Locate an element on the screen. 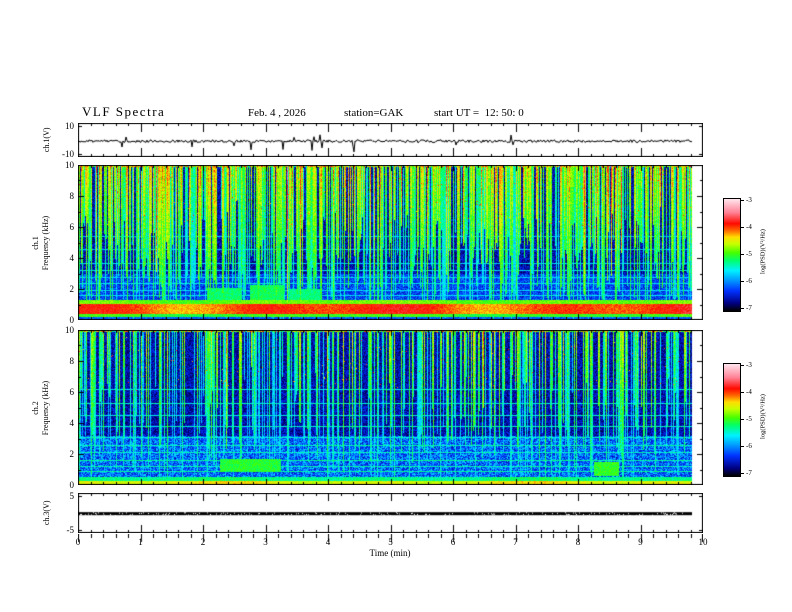 This screenshot has height=612, width=792. x-tick-label: 3 is located at coordinates (265, 542).